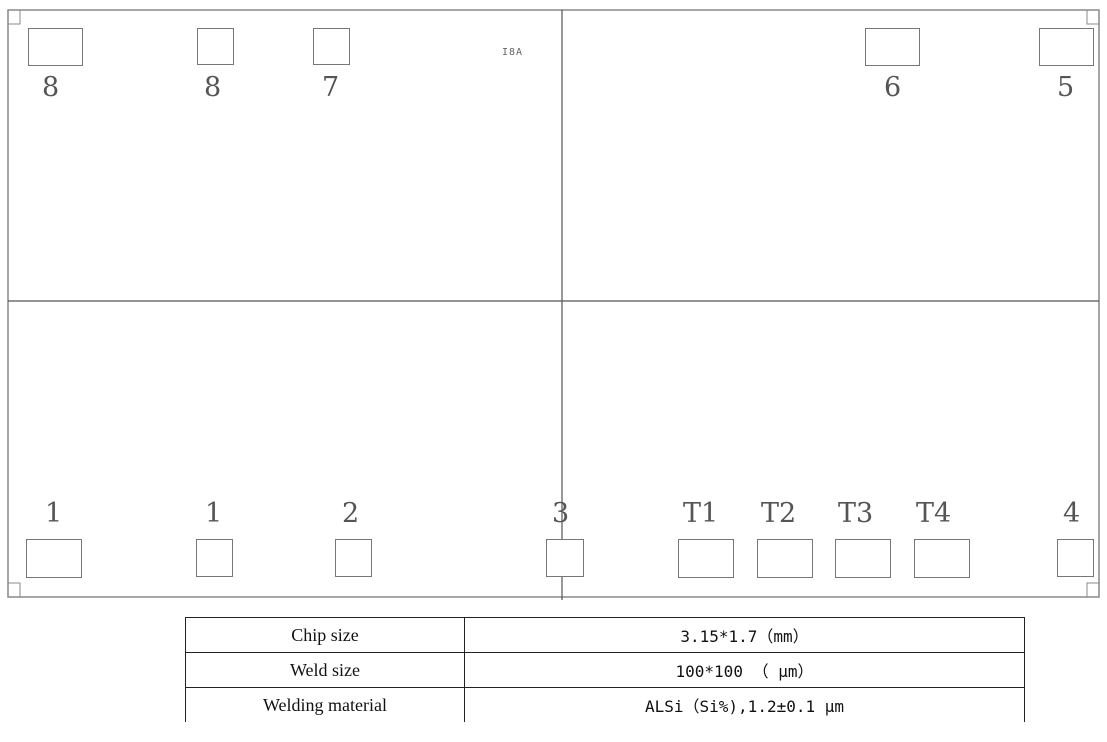 The width and height of the screenshot is (1107, 742). I want to click on spec-value: ALSi（Si%),1.2±0.1 μm, so click(744, 704).